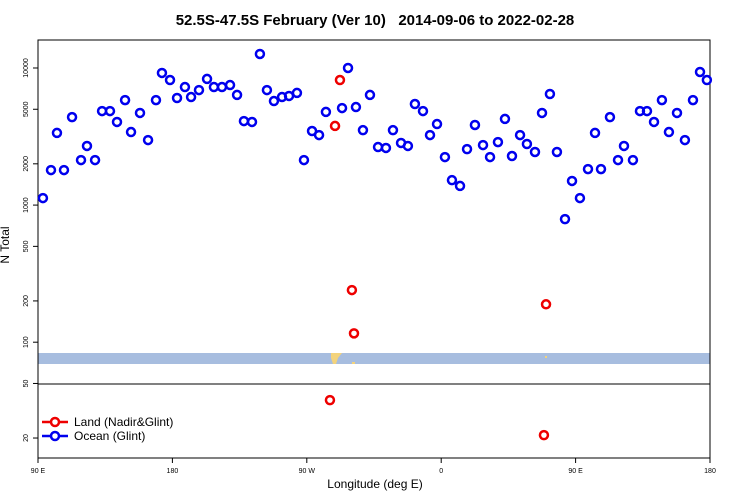 This screenshot has height=500, width=750. I want to click on y-axis-label: N Total, so click(6, 244).